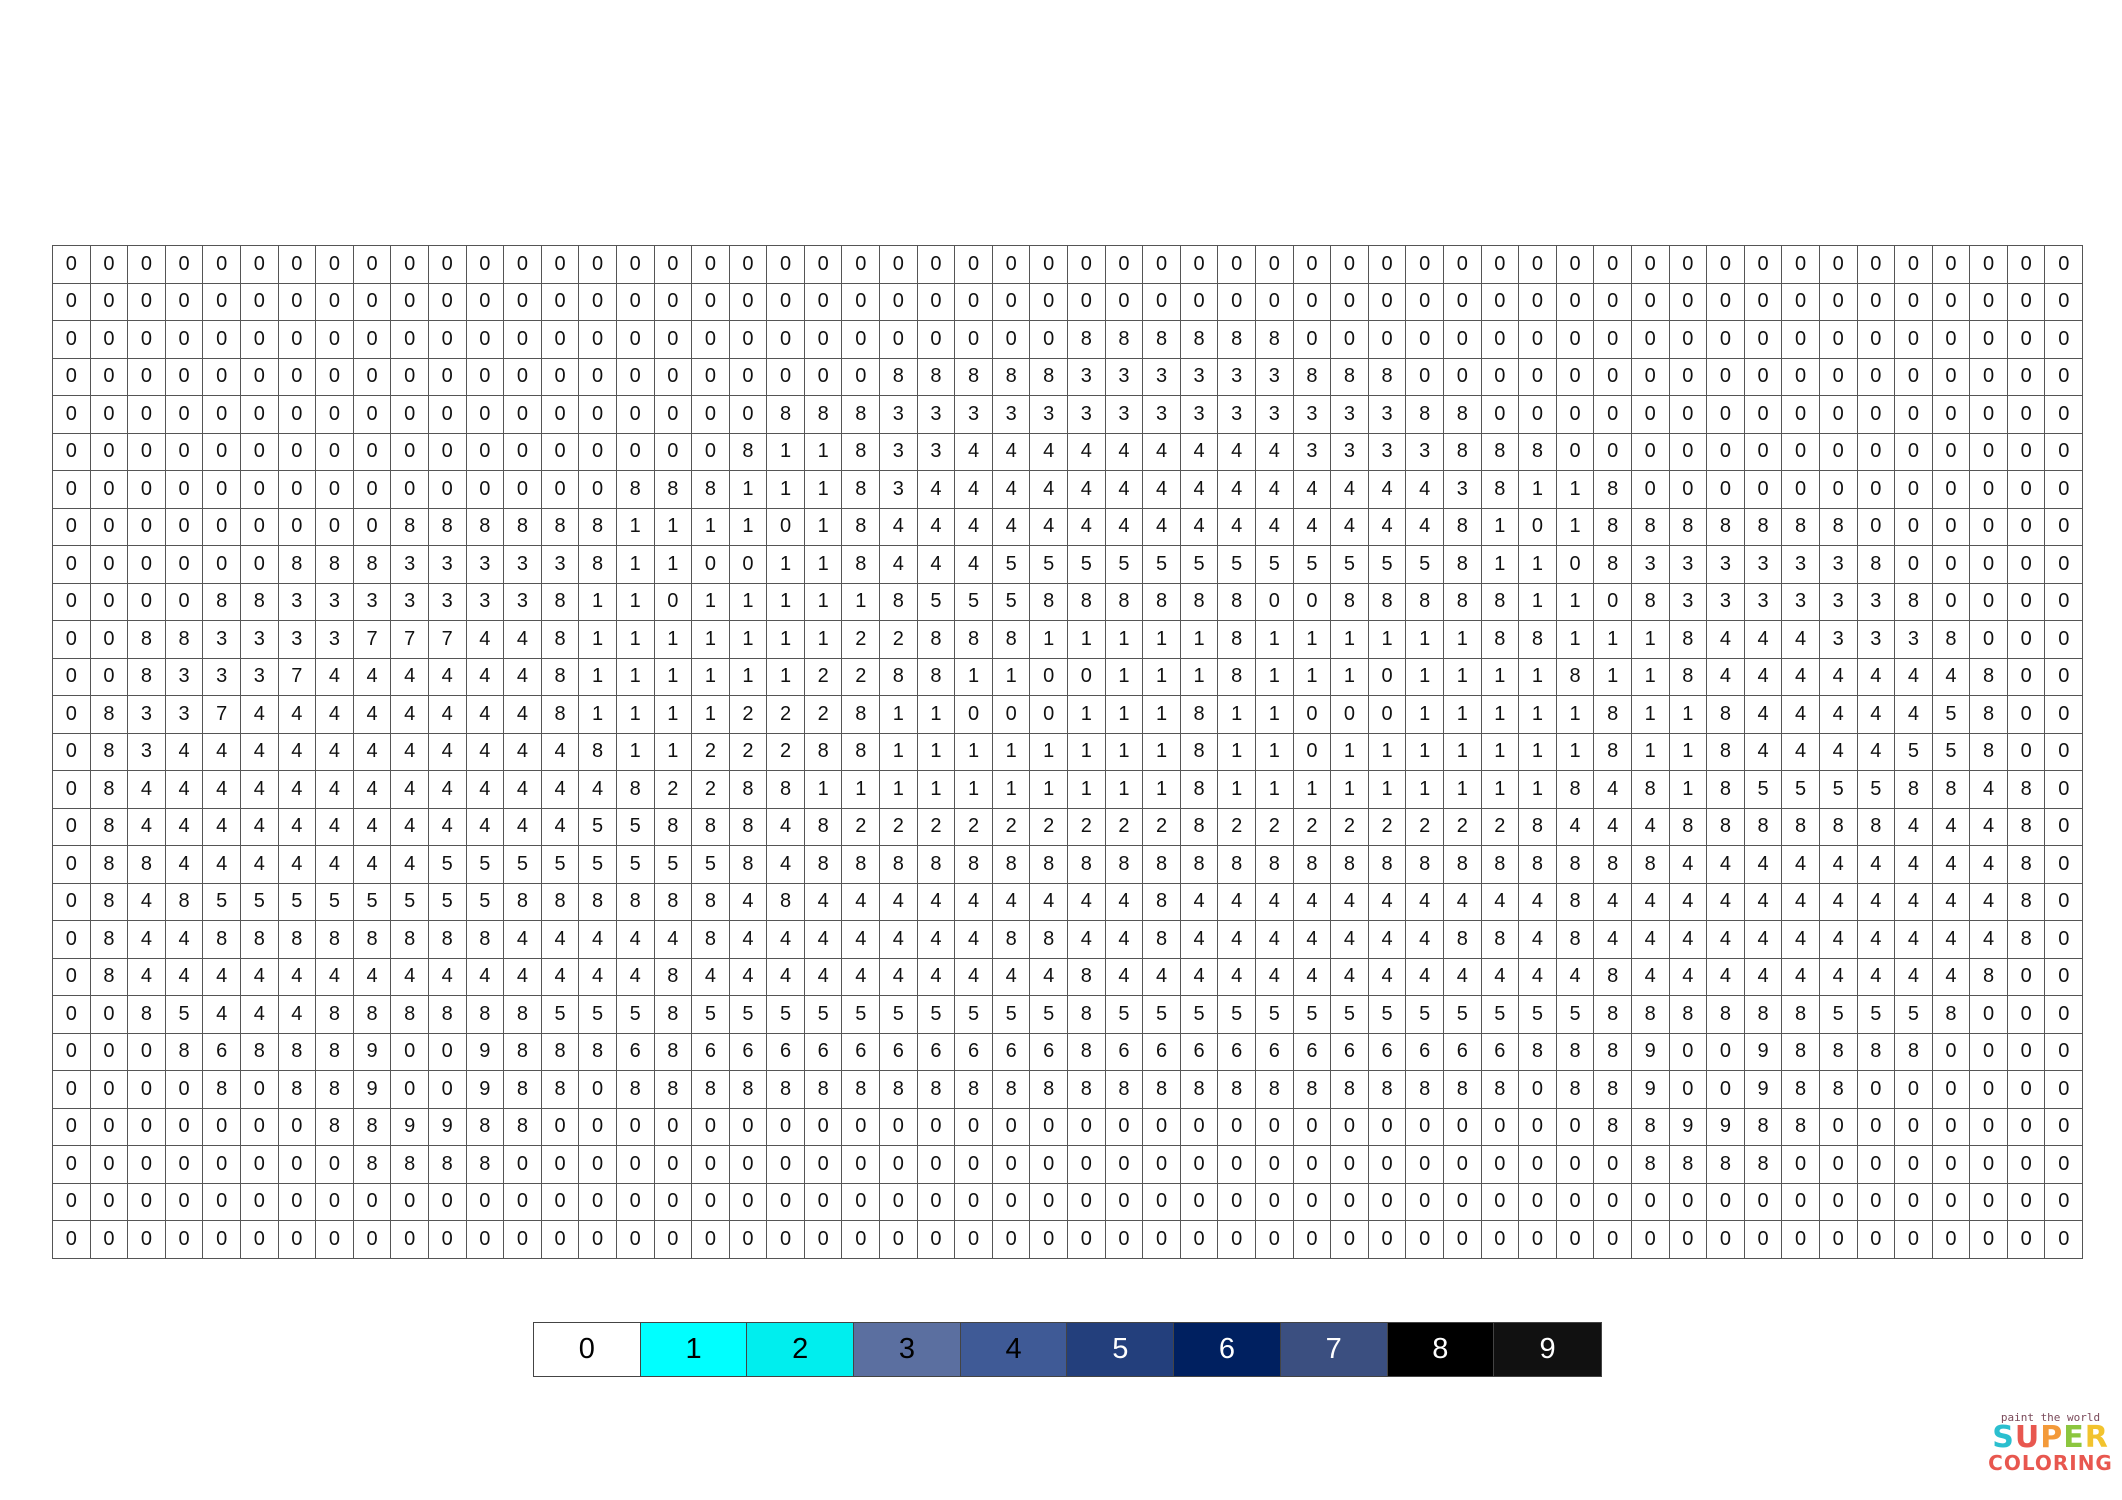 This screenshot has height=1500, width=2122. I want to click on grid-cell: 2, so click(1387, 827).